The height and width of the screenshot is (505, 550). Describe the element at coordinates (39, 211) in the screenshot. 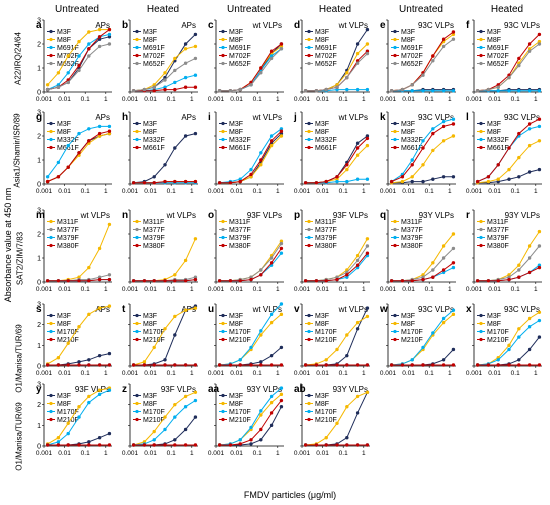

I see `y-tick-label: 3` at that location.